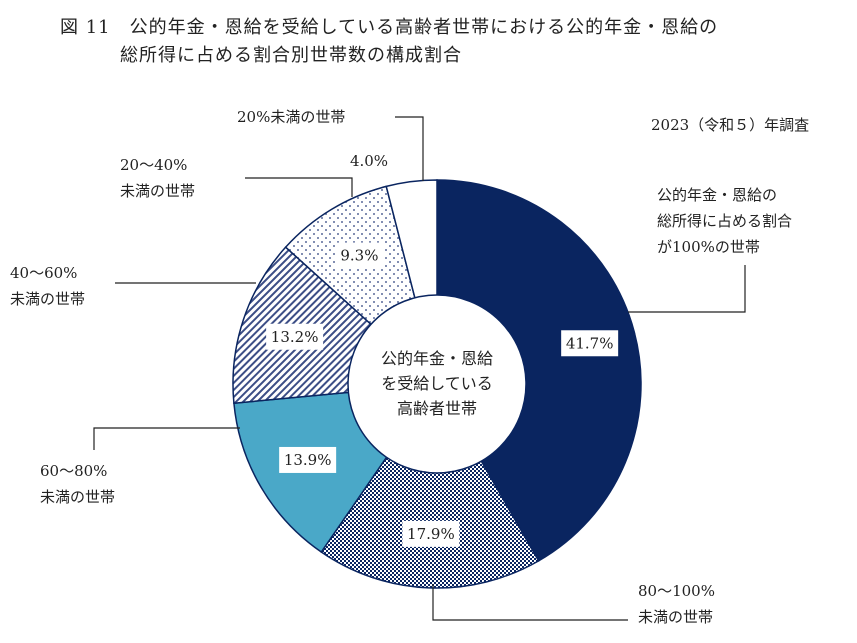 The width and height of the screenshot is (857, 643). I want to click on slice-value-label: 4.0%, so click(369, 161).